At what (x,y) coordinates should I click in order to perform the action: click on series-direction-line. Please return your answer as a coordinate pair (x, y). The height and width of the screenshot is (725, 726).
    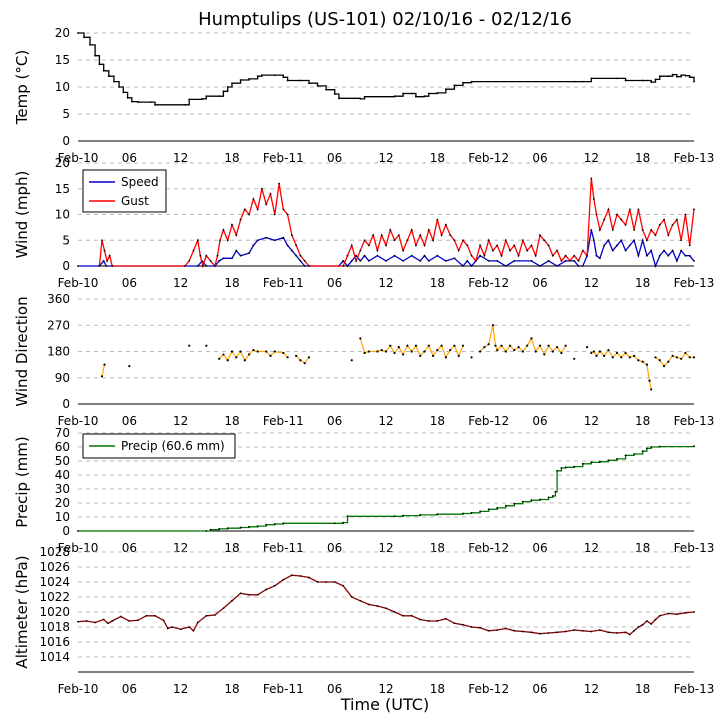
    Looking at the image, I should click on (103, 370).